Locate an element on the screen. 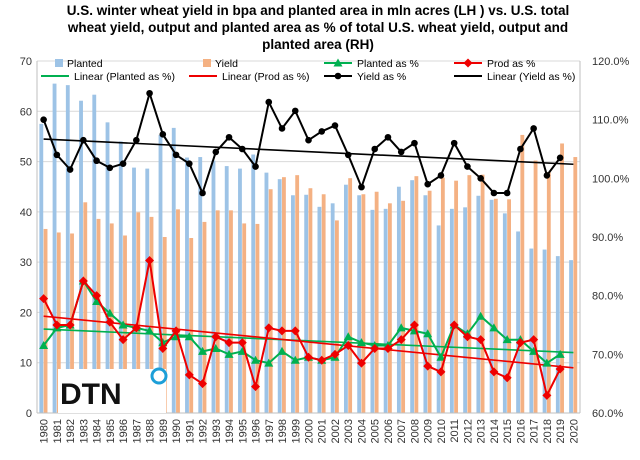  x-tick-label: 2009 is located at coordinates (429, 431).